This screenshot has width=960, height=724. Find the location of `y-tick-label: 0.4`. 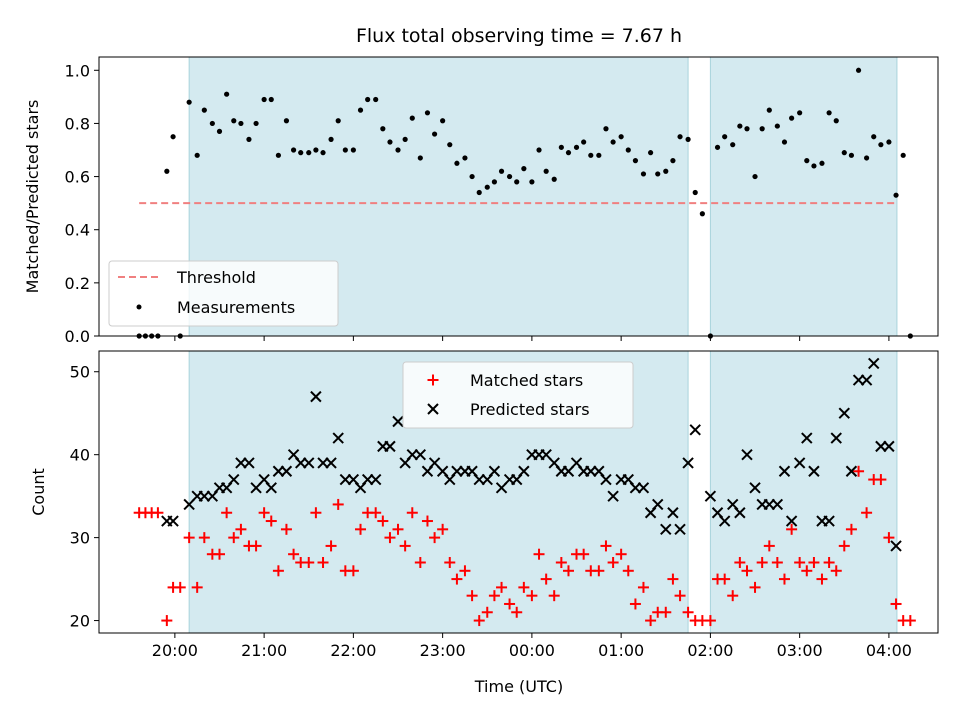

y-tick-label: 0.4 is located at coordinates (77, 230).